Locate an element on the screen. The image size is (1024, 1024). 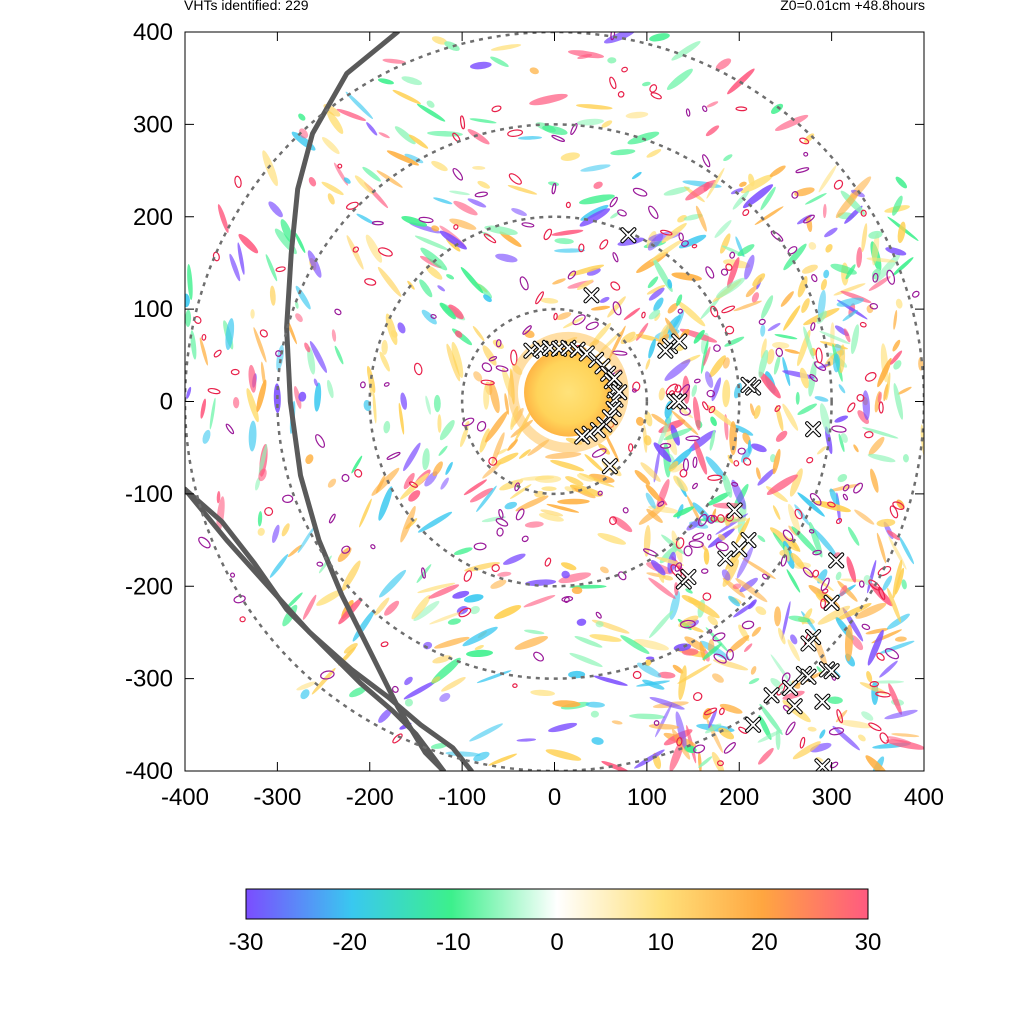
y-tick-label: -200 is located at coordinates (149, 586).